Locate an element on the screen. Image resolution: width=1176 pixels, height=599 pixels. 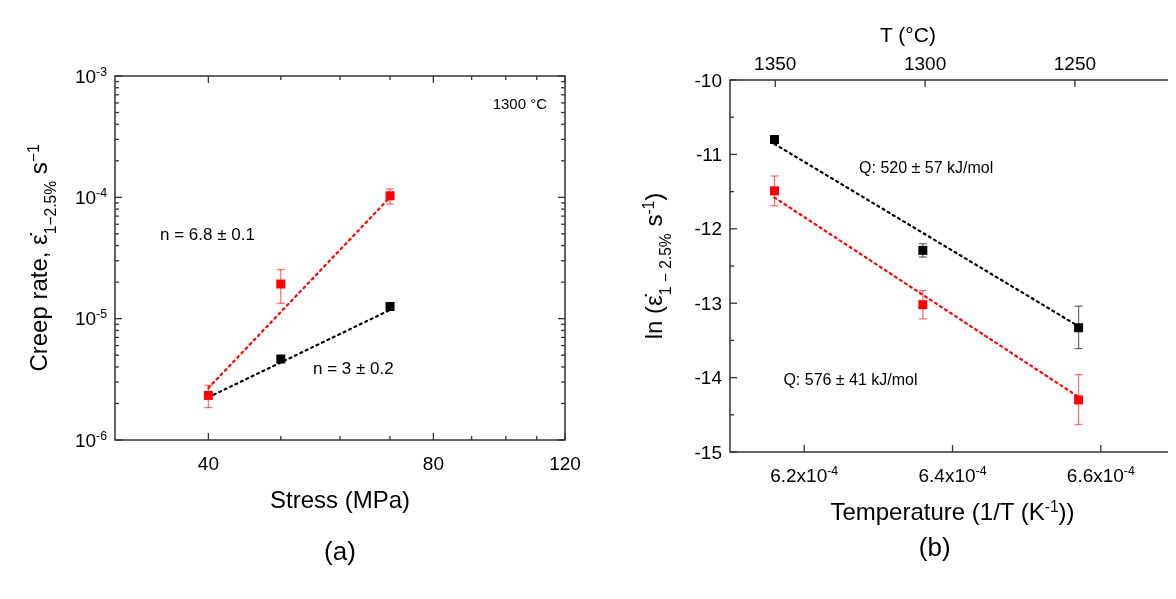
x-tick-label: 6.4x10$^{-4}$ is located at coordinates (952, 475).